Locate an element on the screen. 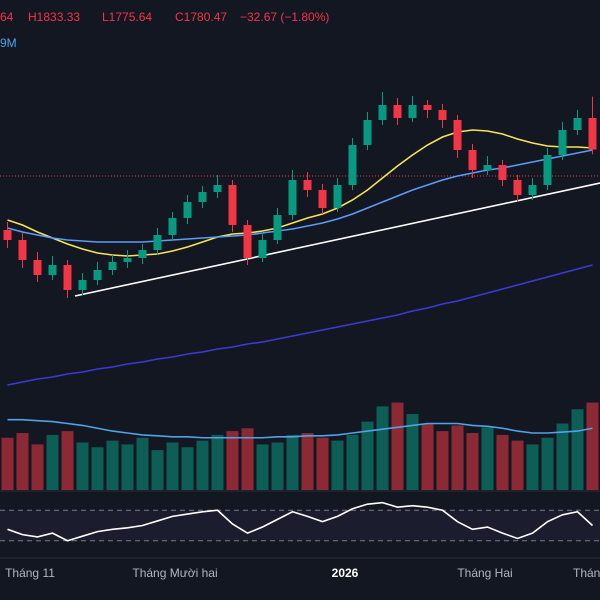 Image resolution: width=600 pixels, height=600 pixels. ohlc-value: 64 is located at coordinates (7, 17).